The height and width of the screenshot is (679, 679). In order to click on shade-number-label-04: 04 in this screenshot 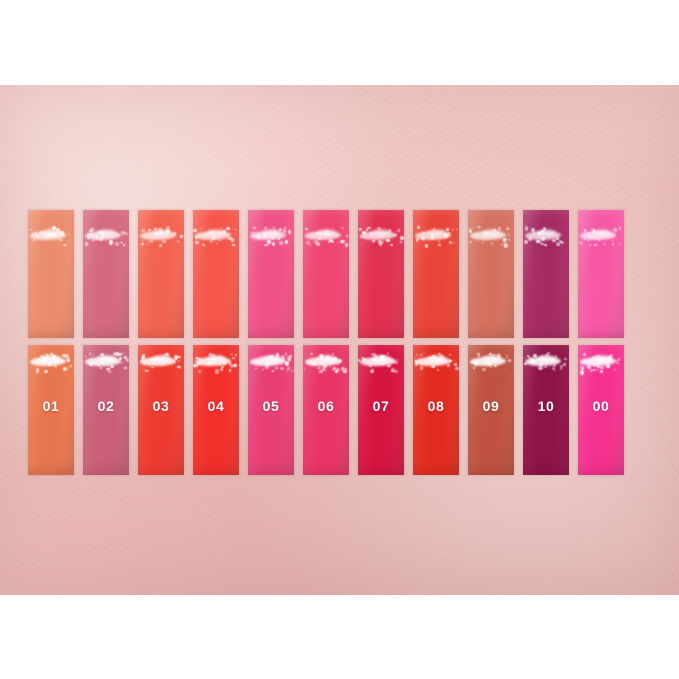, I will do `click(216, 406)`.